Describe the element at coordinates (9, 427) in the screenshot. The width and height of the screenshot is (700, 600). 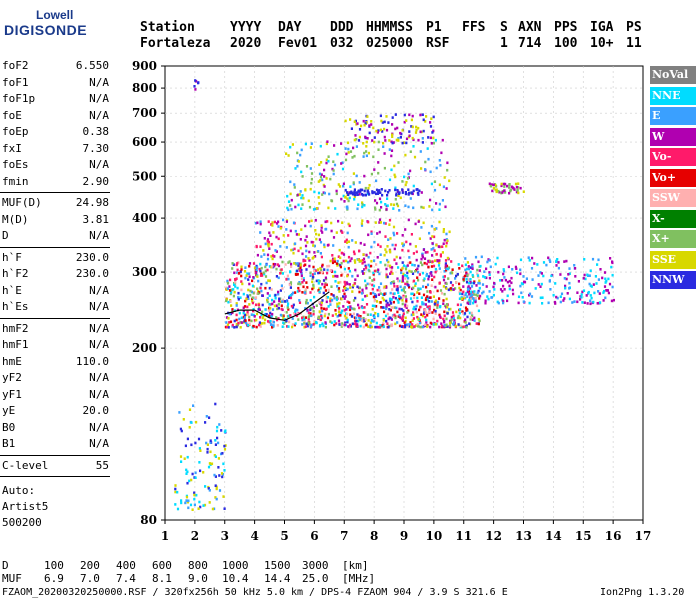
I see `param-key: B0` at that location.